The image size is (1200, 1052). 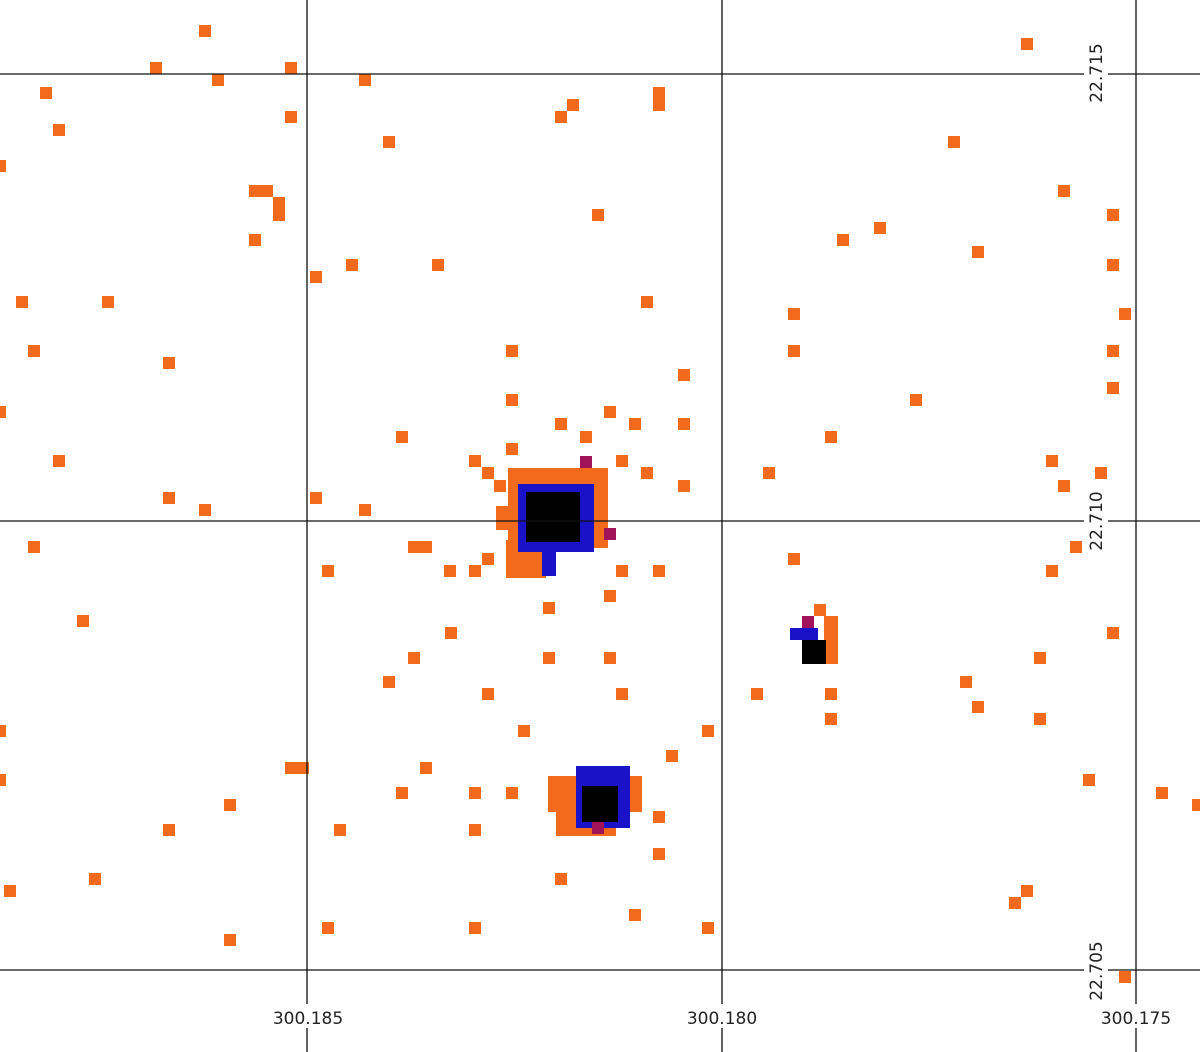 What do you see at coordinates (722, 1019) in the screenshot?
I see `x-label: 300.180` at bounding box center [722, 1019].